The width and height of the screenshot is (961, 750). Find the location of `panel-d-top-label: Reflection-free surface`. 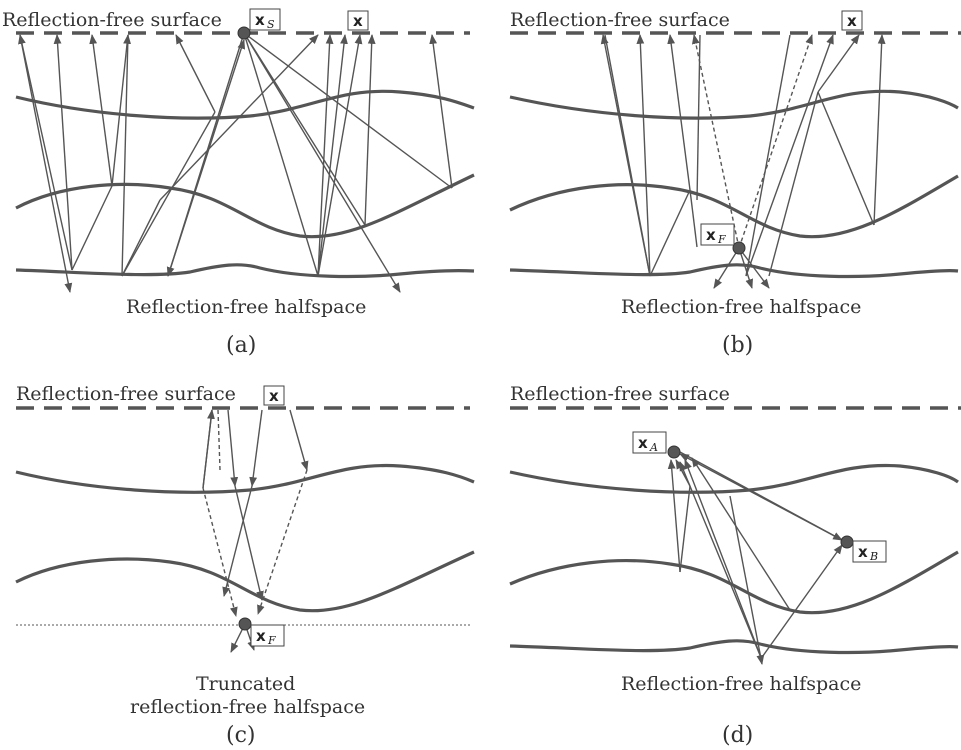

panel-d-top-label: Reflection-free surface is located at coordinates (620, 394).